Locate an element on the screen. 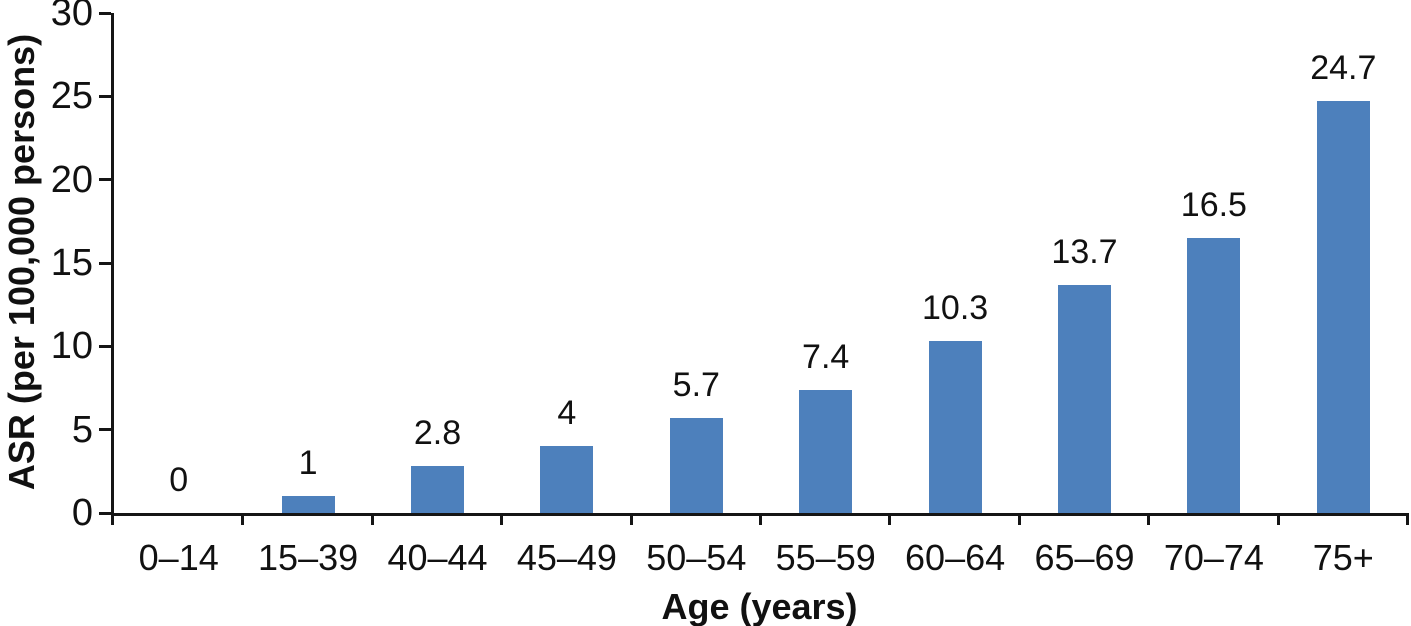  bar-value-label: 4 is located at coordinates (567, 413).